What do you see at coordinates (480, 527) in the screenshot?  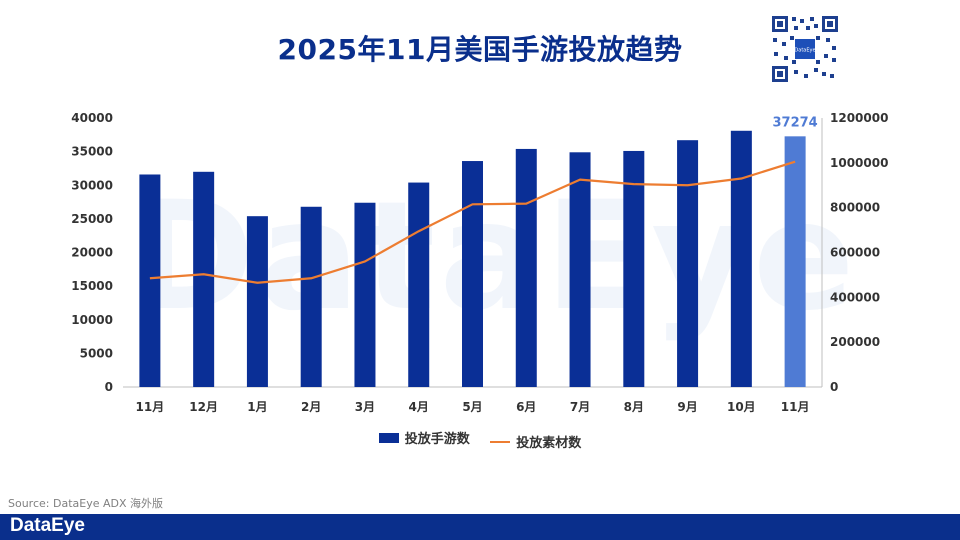 I see `footer-bar: DataEye` at bounding box center [480, 527].